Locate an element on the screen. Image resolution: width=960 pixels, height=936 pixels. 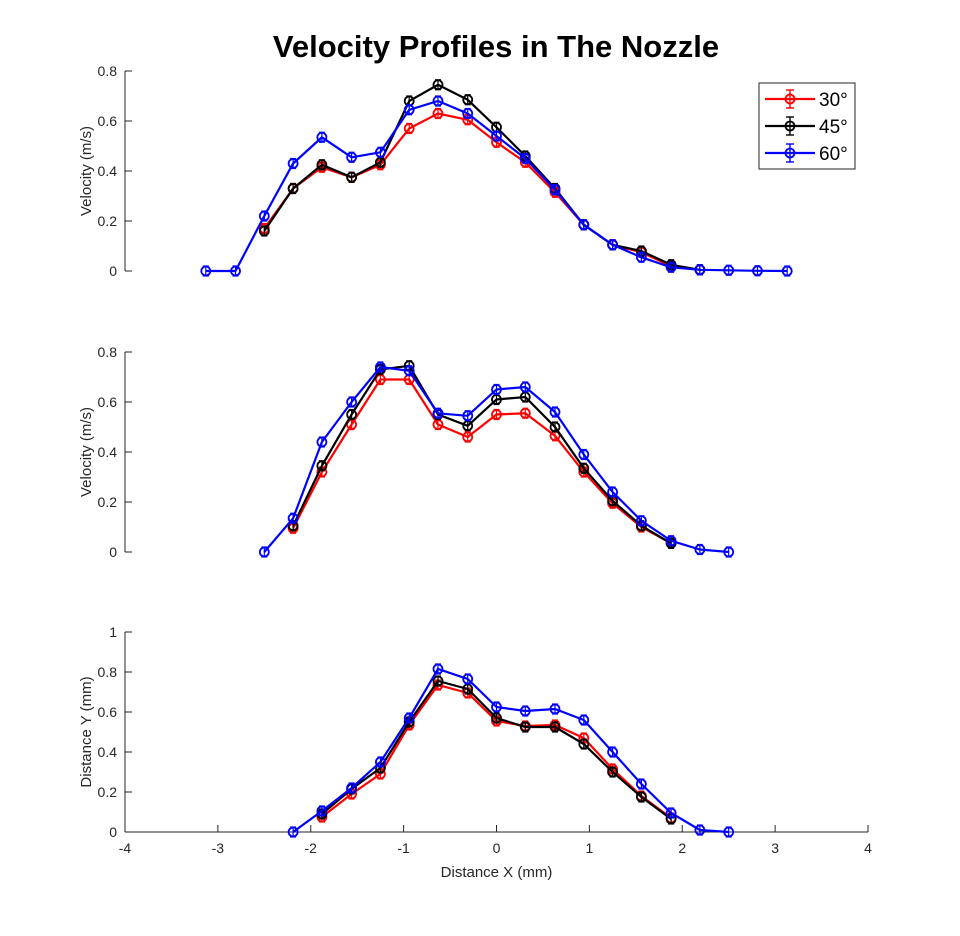
legend-entry: 60° is located at coordinates (806, 154).